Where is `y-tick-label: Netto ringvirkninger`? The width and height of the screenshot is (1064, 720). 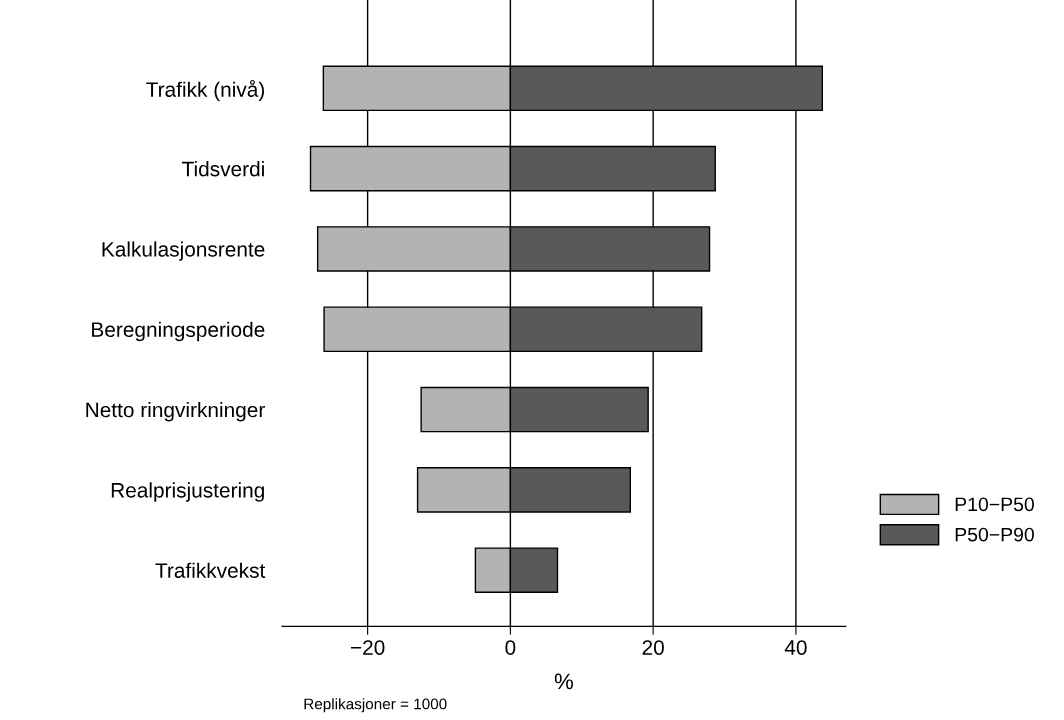
y-tick-label: Netto ringvirkninger is located at coordinates (175, 412).